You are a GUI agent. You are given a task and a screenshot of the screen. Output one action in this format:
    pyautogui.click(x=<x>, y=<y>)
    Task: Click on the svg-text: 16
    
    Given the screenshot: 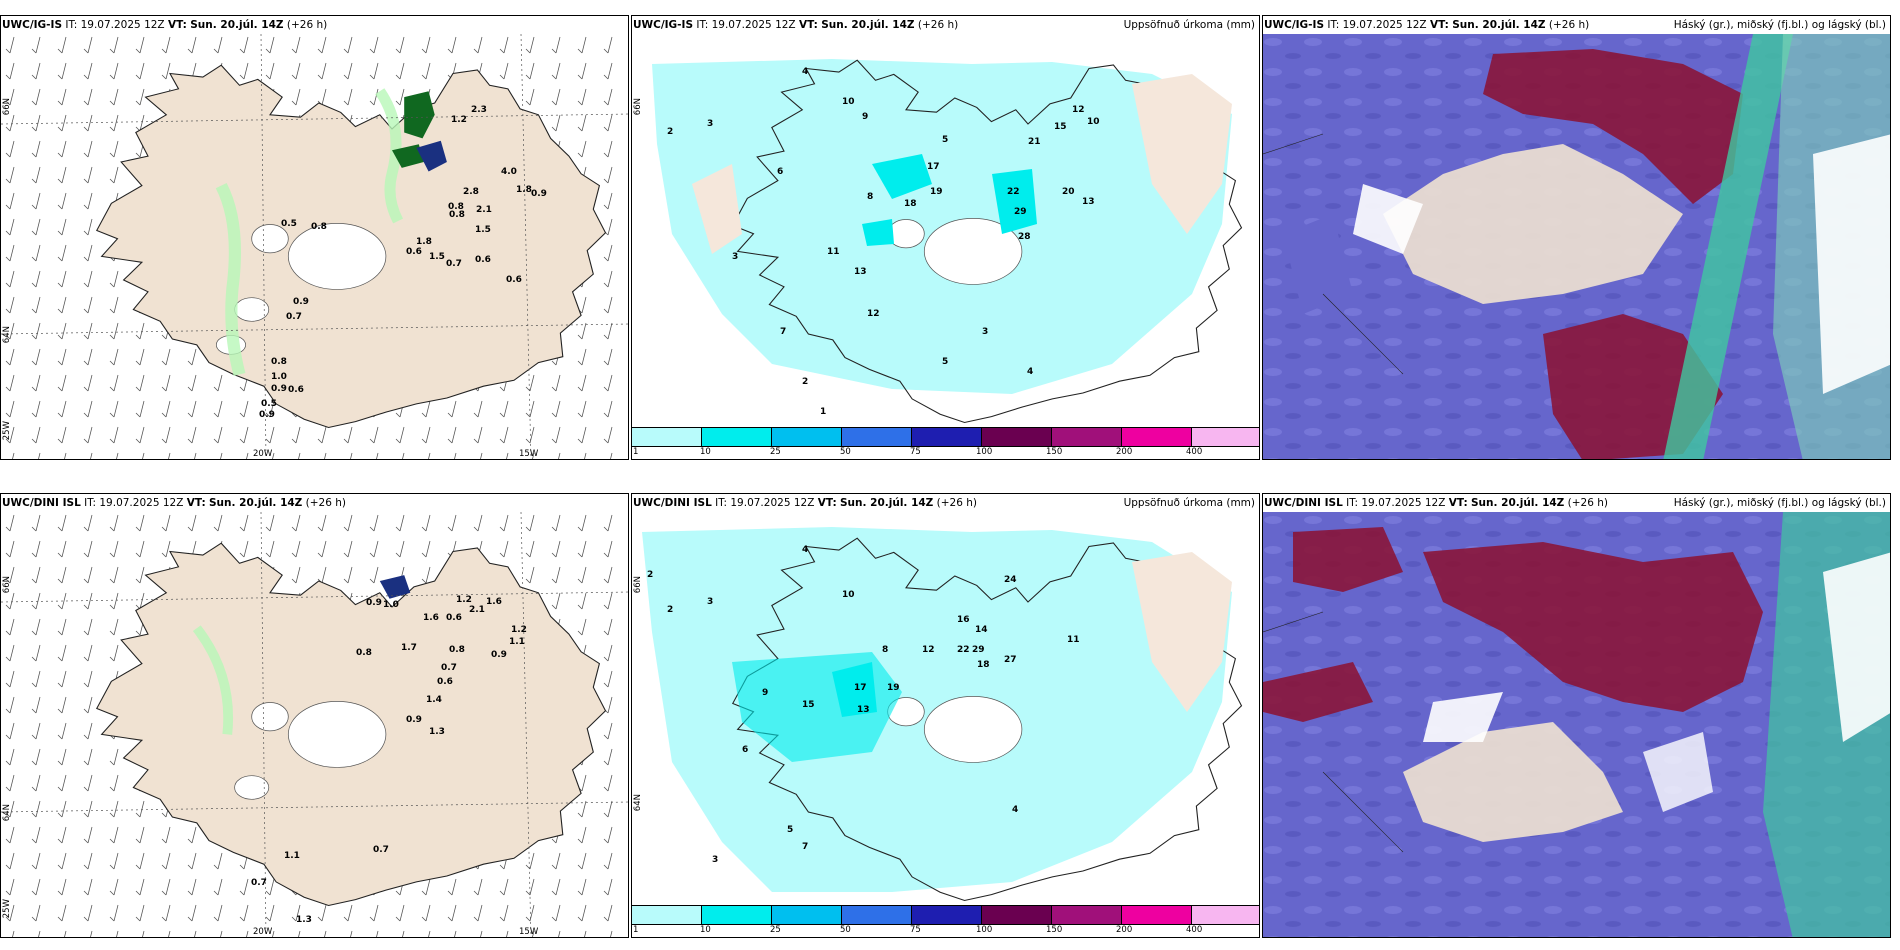 What is the action you would take?
    pyautogui.click(x=963, y=620)
    